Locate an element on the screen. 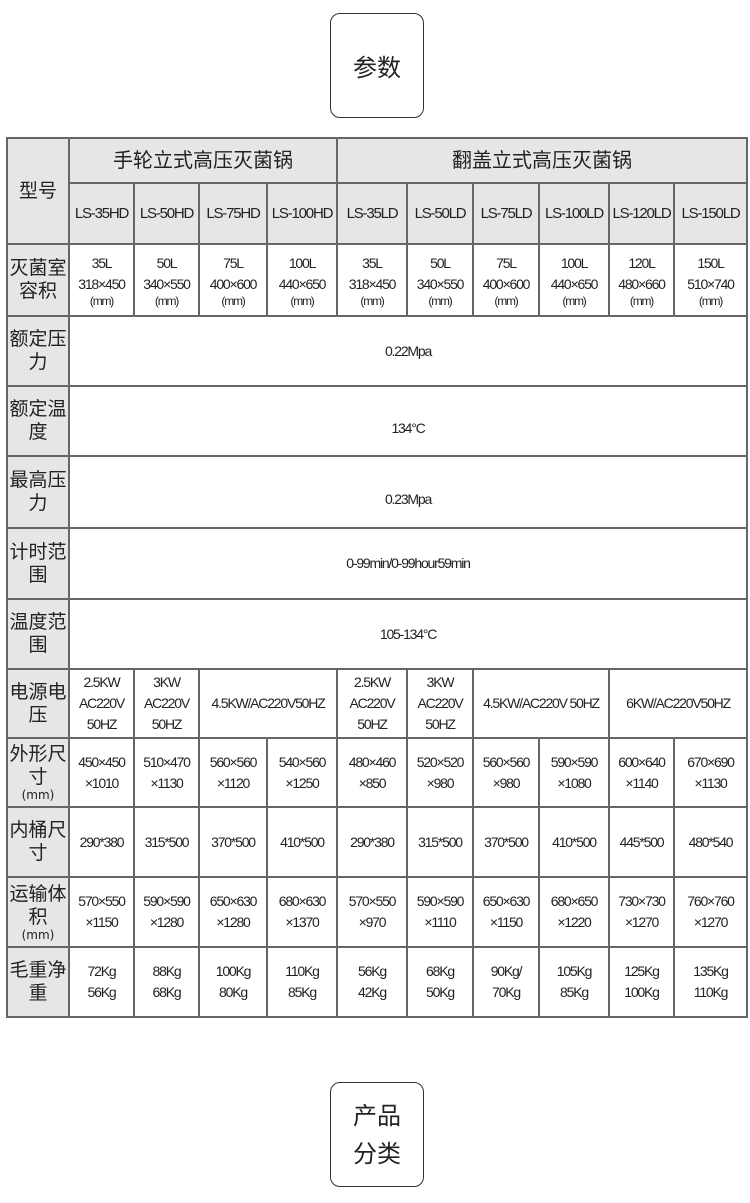 This screenshot has width=750, height=1203. shipping-size-cell: 570×550 ×1150 is located at coordinates (101, 912).